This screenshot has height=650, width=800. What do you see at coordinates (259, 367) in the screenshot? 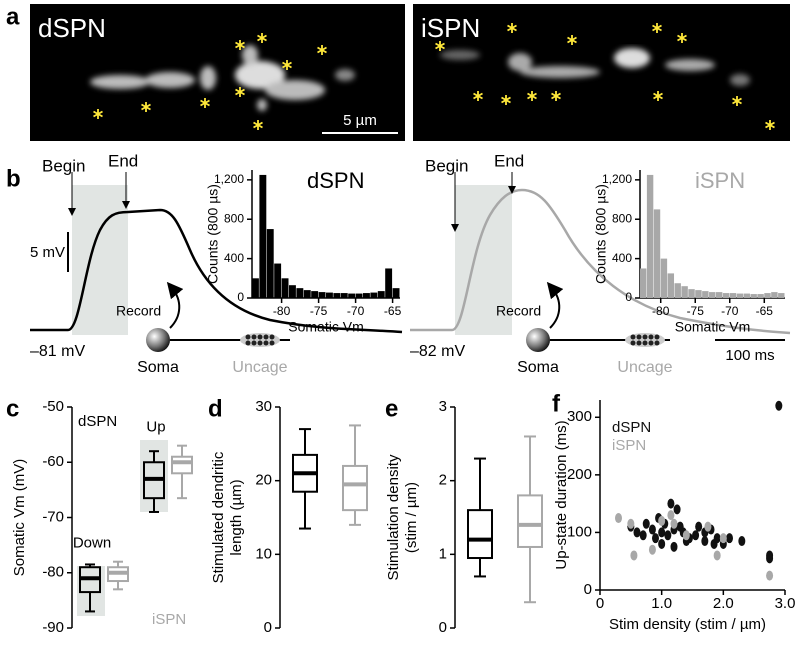
I see `uncage-label: Uncage` at bounding box center [259, 367].